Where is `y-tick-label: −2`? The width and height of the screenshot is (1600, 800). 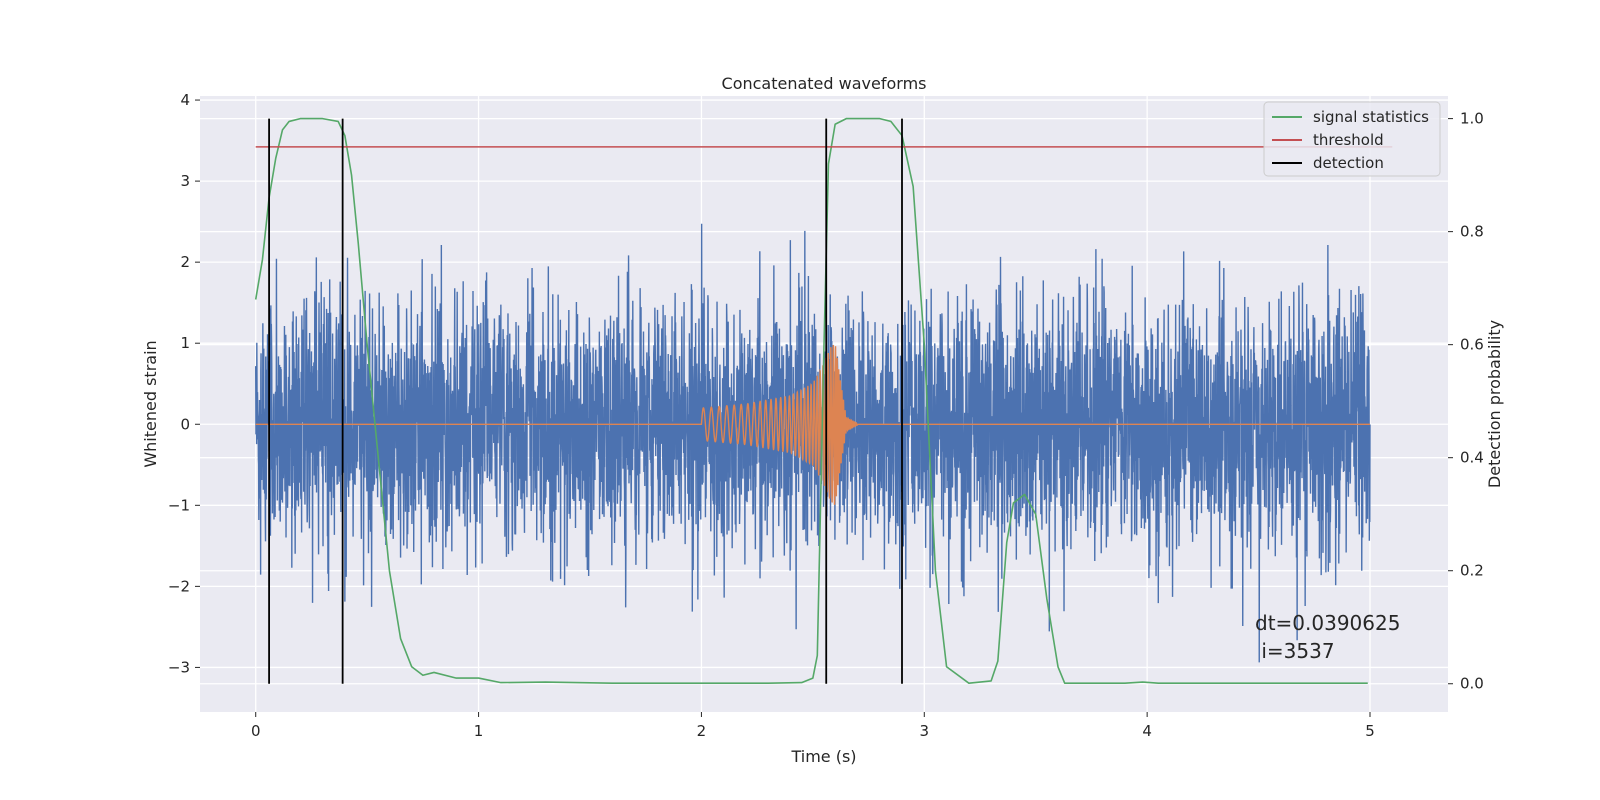 y-tick-label: −2 is located at coordinates (179, 586).